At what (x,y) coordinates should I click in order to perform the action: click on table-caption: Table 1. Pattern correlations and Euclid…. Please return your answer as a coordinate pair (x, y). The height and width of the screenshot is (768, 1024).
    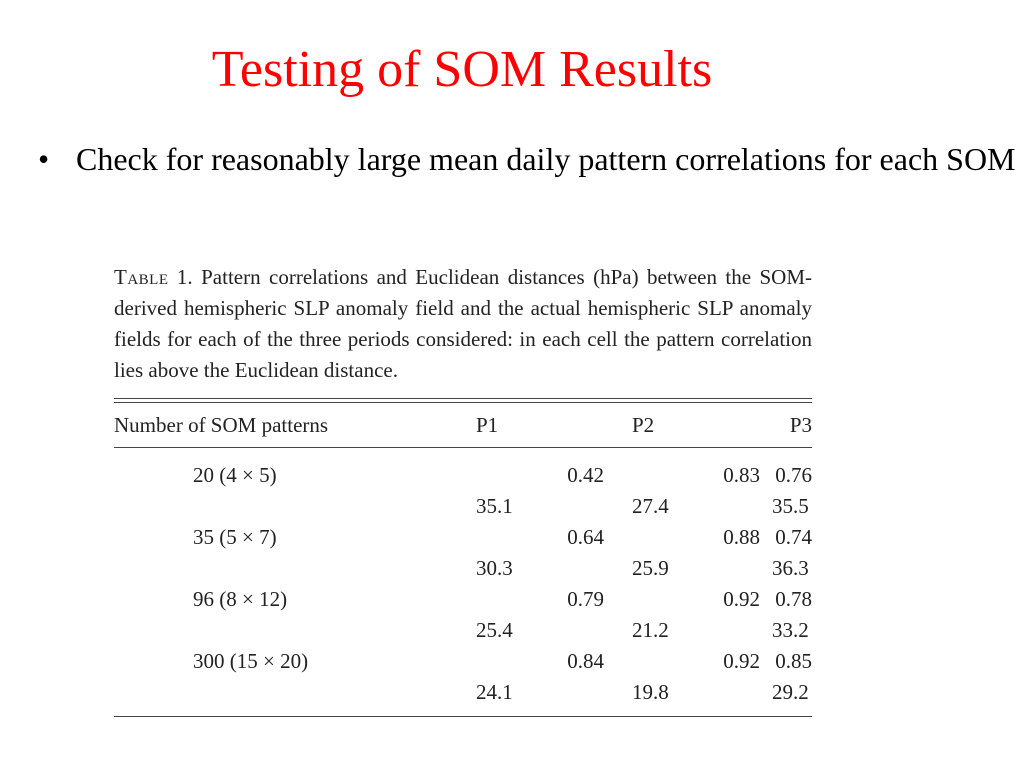
    Looking at the image, I should click on (463, 324).